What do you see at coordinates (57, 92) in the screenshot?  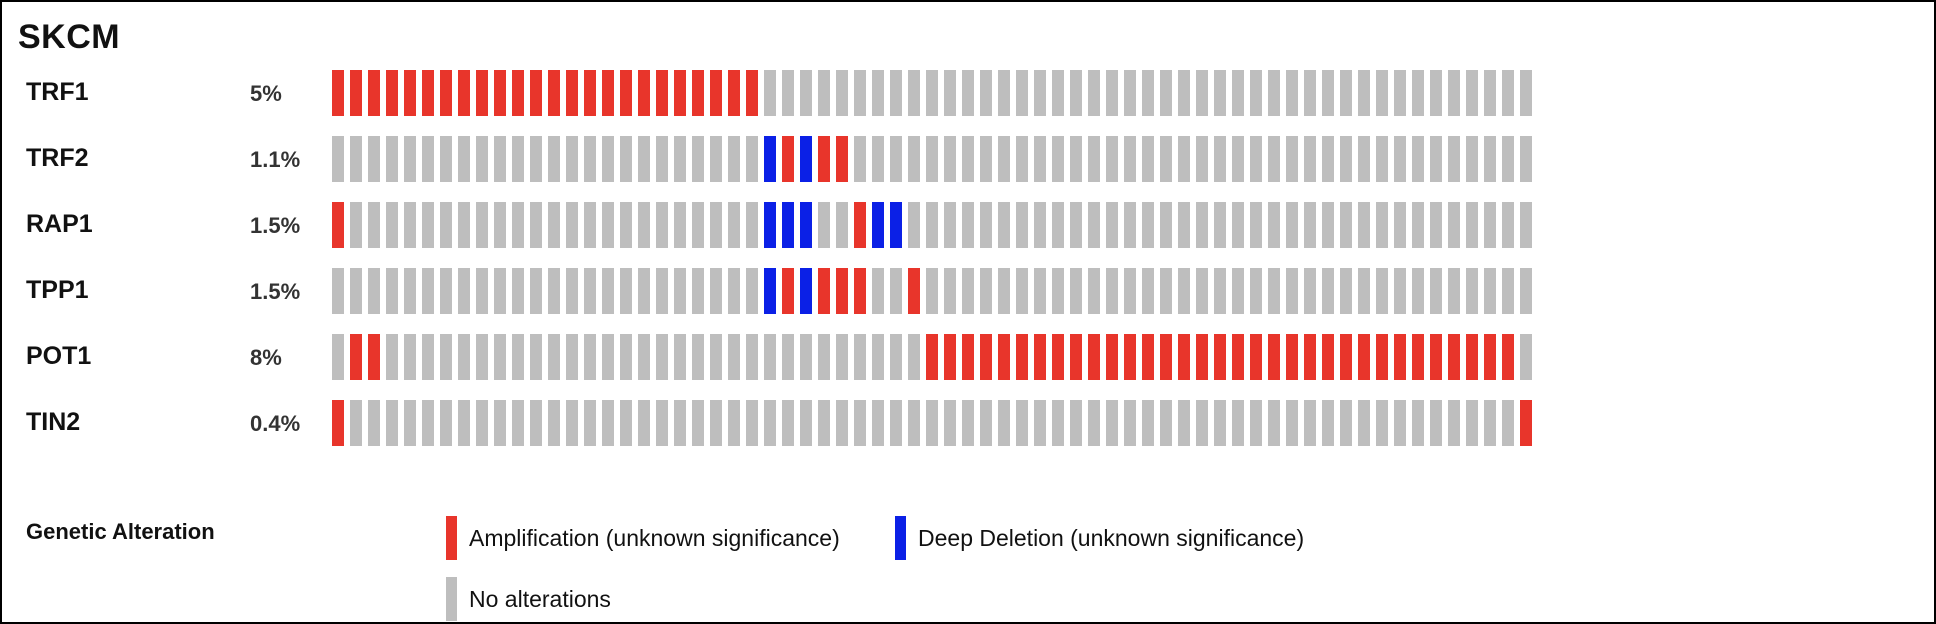 I see `gene-label-trf1: TRF1` at bounding box center [57, 92].